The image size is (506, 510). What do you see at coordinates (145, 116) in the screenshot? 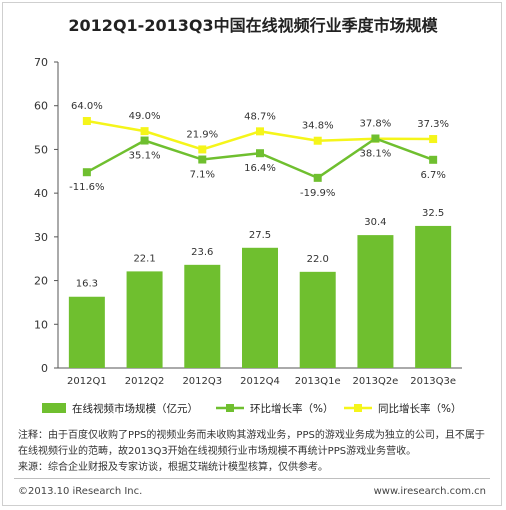
I see `yoy-value-label: 49.0%` at bounding box center [145, 116].